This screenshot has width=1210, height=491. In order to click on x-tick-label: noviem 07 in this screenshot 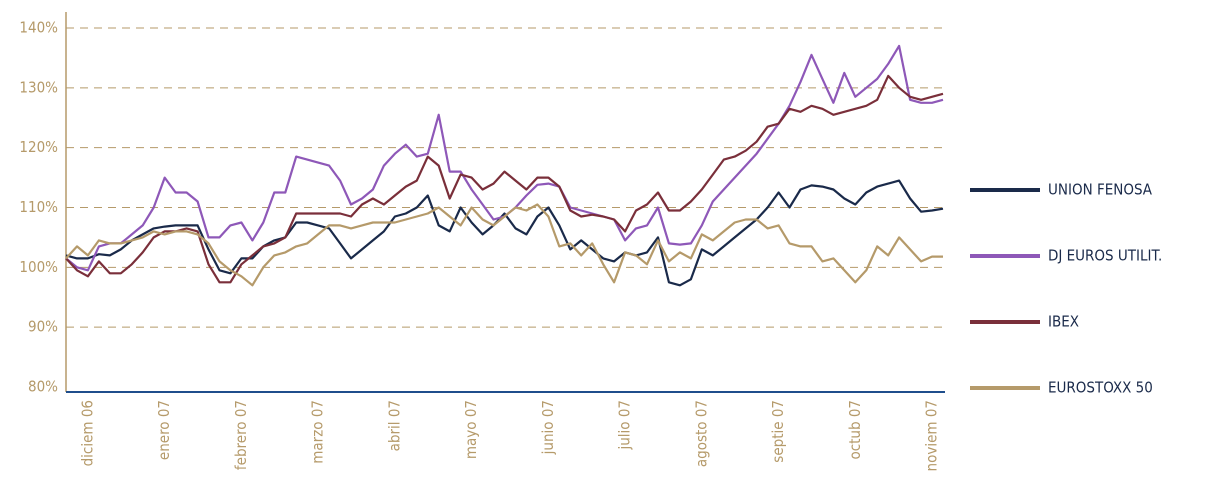, I will do `click(932, 435)`.